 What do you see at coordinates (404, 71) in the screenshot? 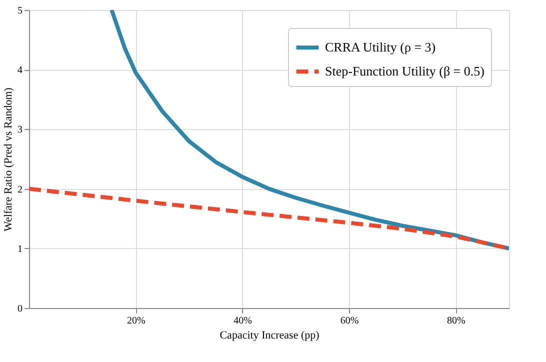
I see `legend-label: Step-Function Utility (β = 0.5)` at bounding box center [404, 71].